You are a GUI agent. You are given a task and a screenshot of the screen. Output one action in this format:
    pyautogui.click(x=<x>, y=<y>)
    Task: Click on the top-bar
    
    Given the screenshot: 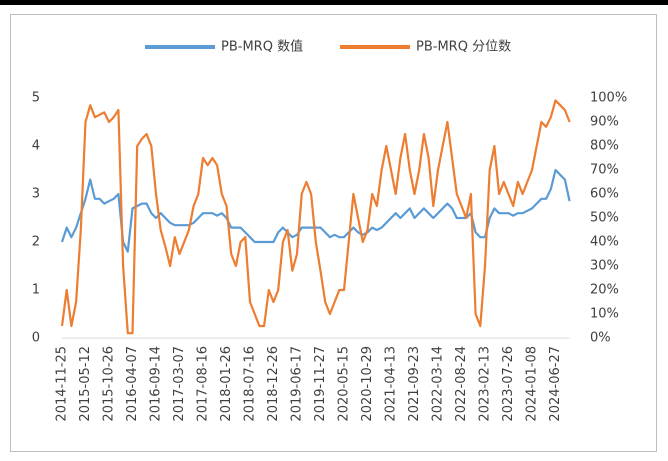 What is the action you would take?
    pyautogui.click(x=334, y=2)
    